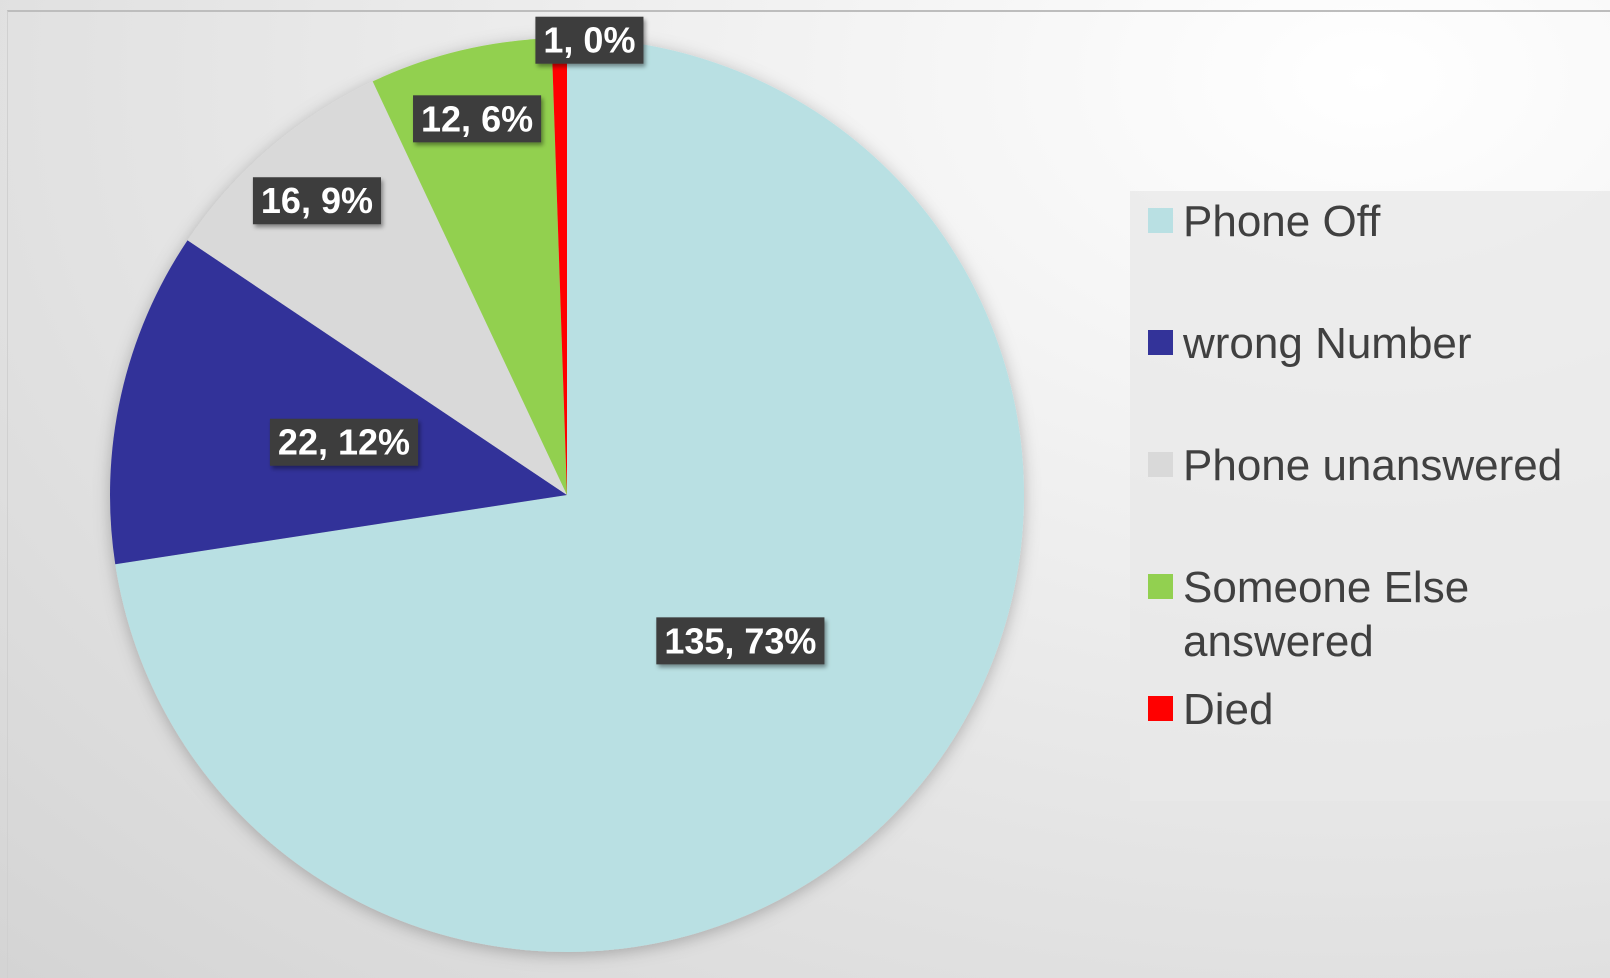 This screenshot has height=978, width=1610. What do you see at coordinates (1326, 614) in the screenshot?
I see `legend-label: Someone Else answered` at bounding box center [1326, 614].